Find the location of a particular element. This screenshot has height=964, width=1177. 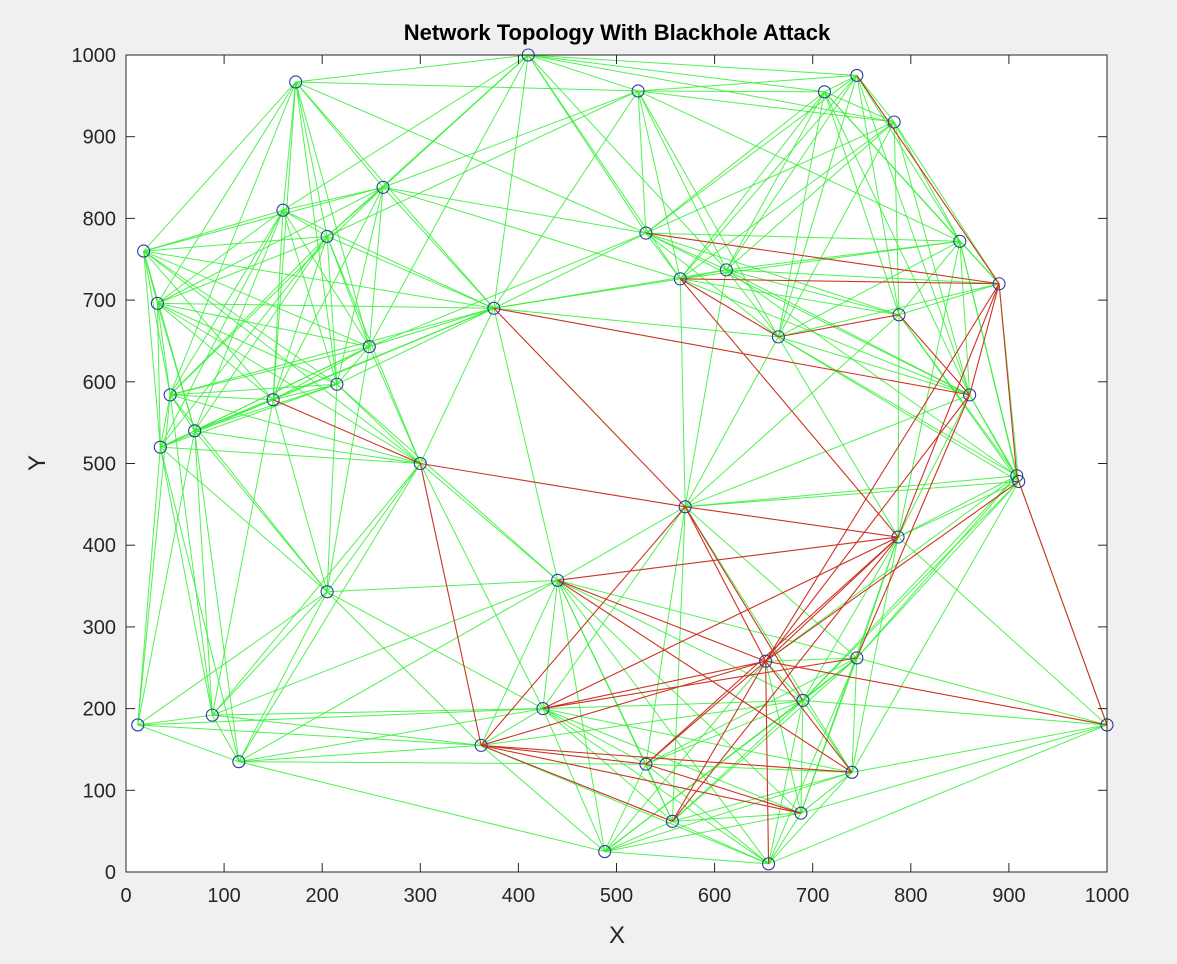

y-tick-label: 900 is located at coordinates (99, 138).